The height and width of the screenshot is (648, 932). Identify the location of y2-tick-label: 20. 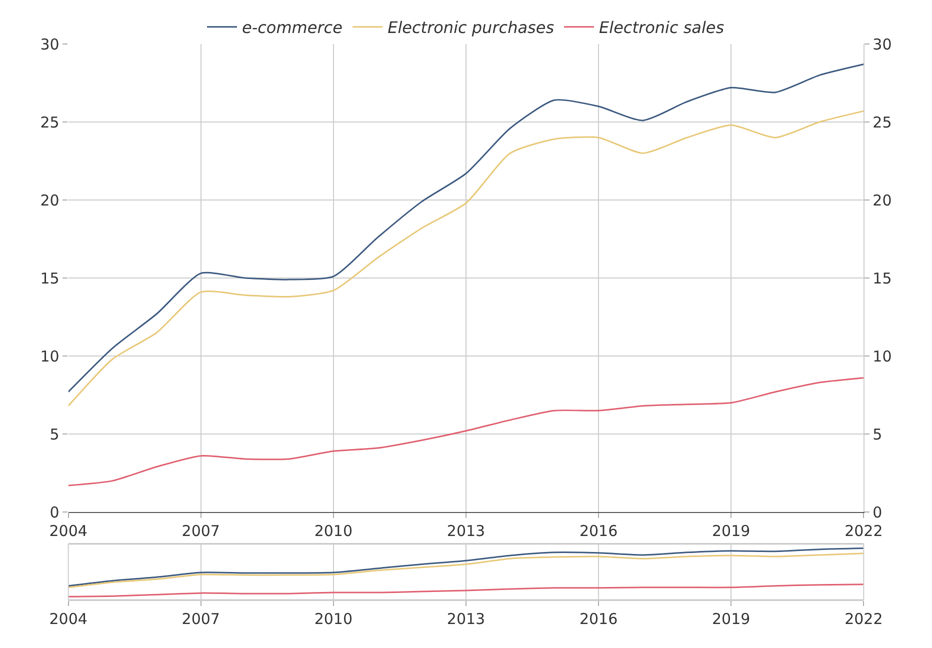
(882, 200).